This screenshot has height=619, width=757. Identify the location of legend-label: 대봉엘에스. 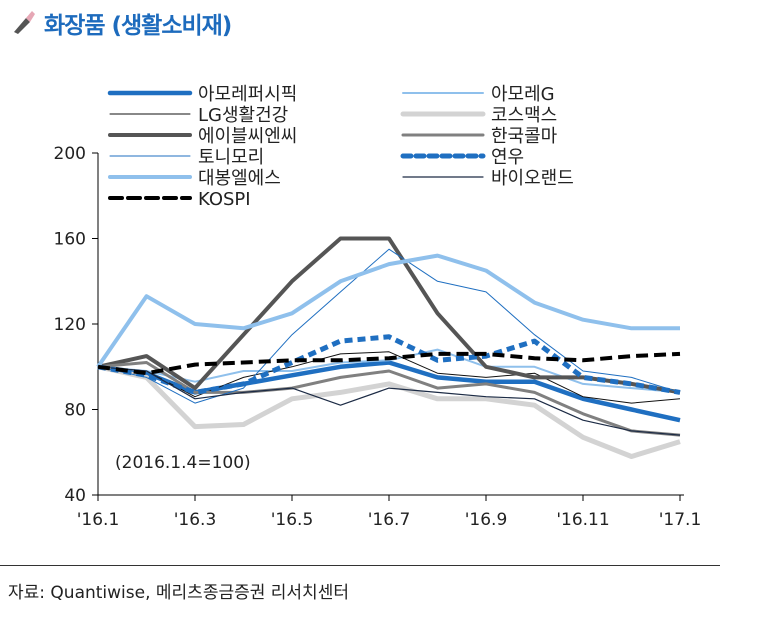
(239, 178).